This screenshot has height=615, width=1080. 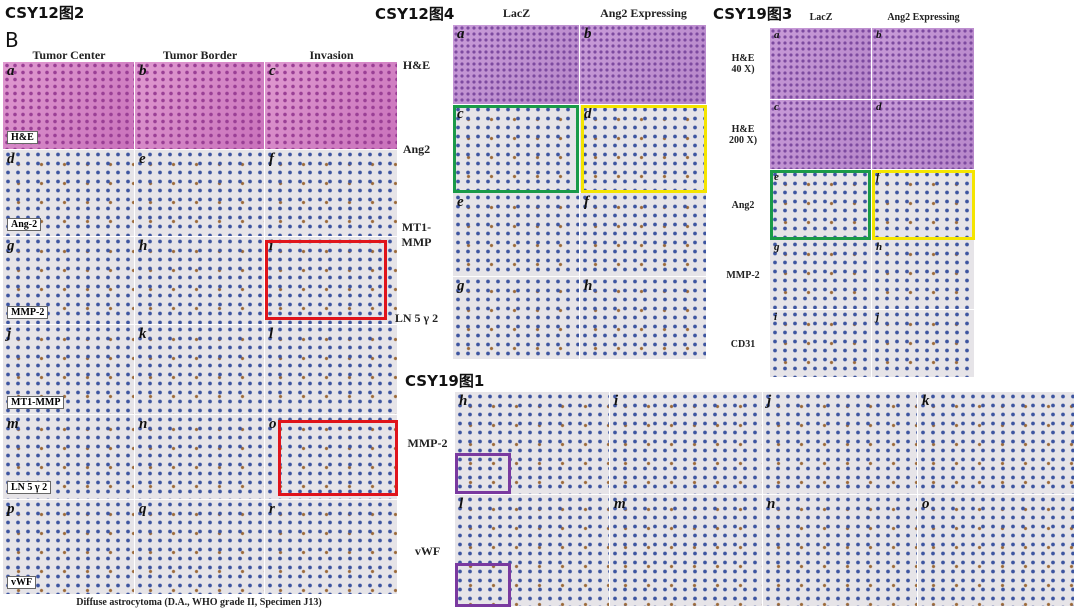 What do you see at coordinates (686, 550) in the screenshot?
I see `image-panel: m` at bounding box center [686, 550].